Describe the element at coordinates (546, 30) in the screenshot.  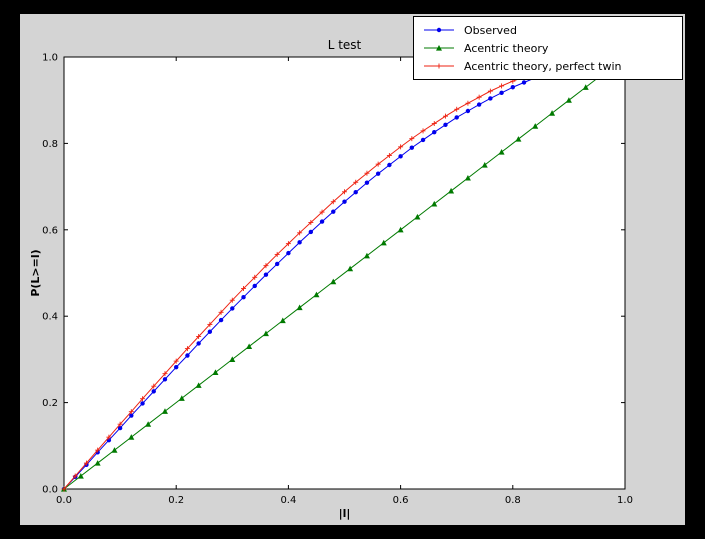
I see `legend-item-observed: Observed` at that location.